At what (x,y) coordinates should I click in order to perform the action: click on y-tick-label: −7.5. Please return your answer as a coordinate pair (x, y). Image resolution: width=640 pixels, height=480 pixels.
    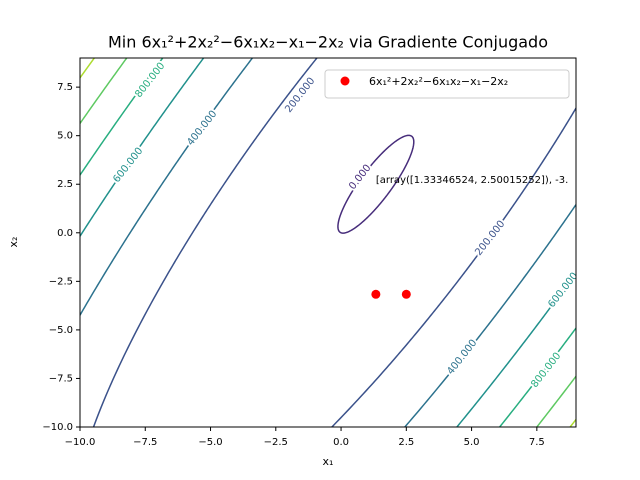
    Looking at the image, I should click on (61, 378).